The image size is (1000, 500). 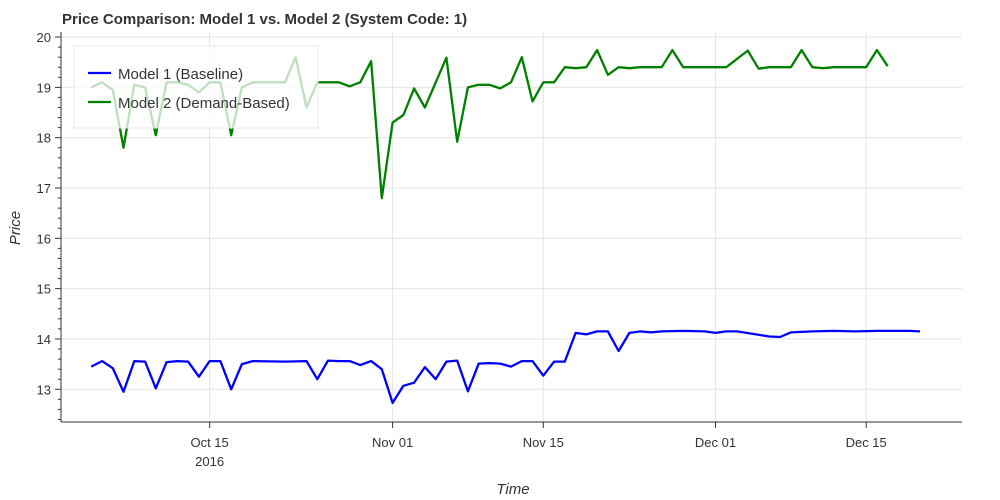 I want to click on x-tick-label: Nov 01, so click(x=392, y=442).